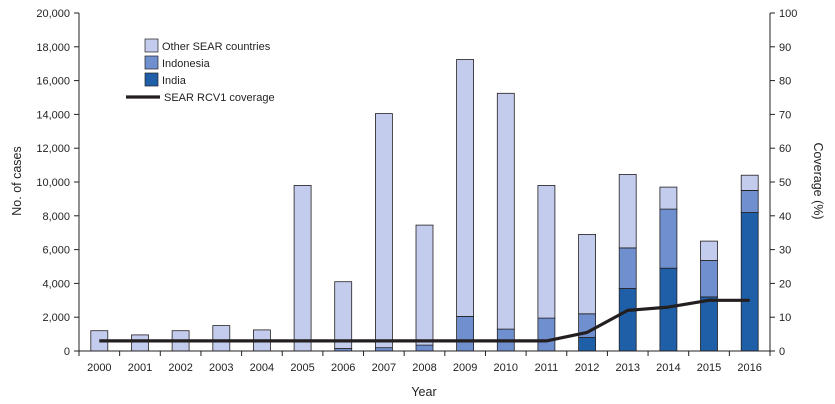 The width and height of the screenshot is (835, 404). I want to click on y-tick-label-left: 14,000, so click(53, 115).